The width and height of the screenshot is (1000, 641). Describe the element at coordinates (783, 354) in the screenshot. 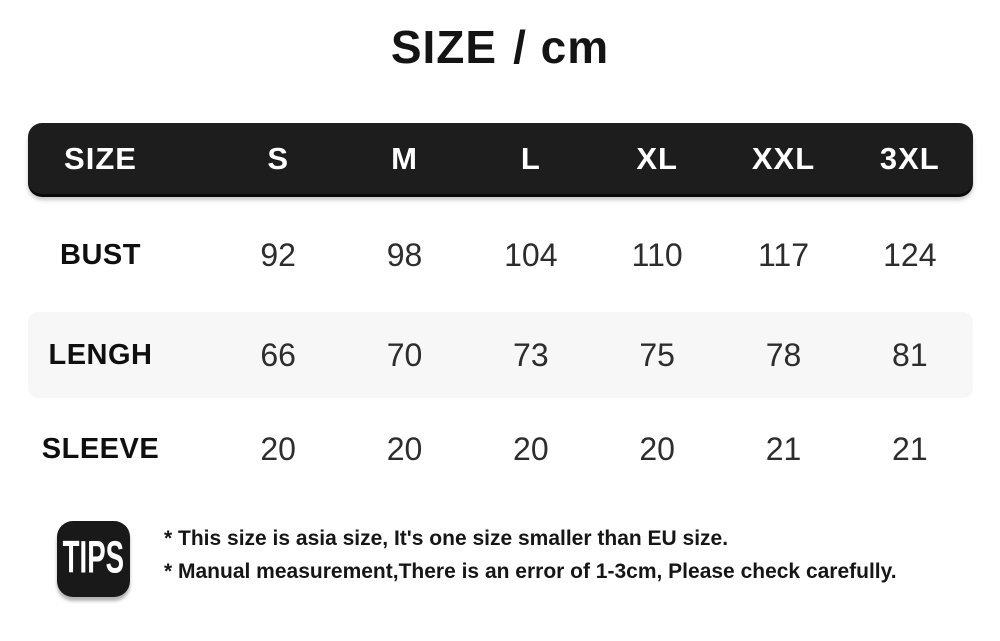

I see `lengh-value-xxl: 78` at that location.